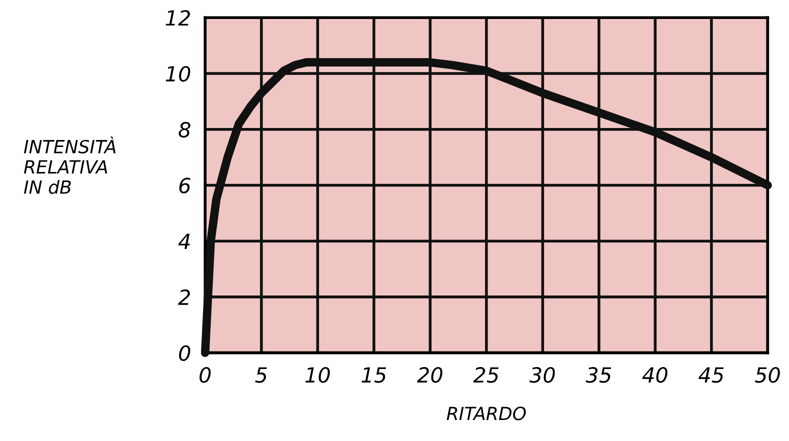 The width and height of the screenshot is (789, 441). Describe the element at coordinates (184, 241) in the screenshot. I see `y-tick-label: 4` at that location.